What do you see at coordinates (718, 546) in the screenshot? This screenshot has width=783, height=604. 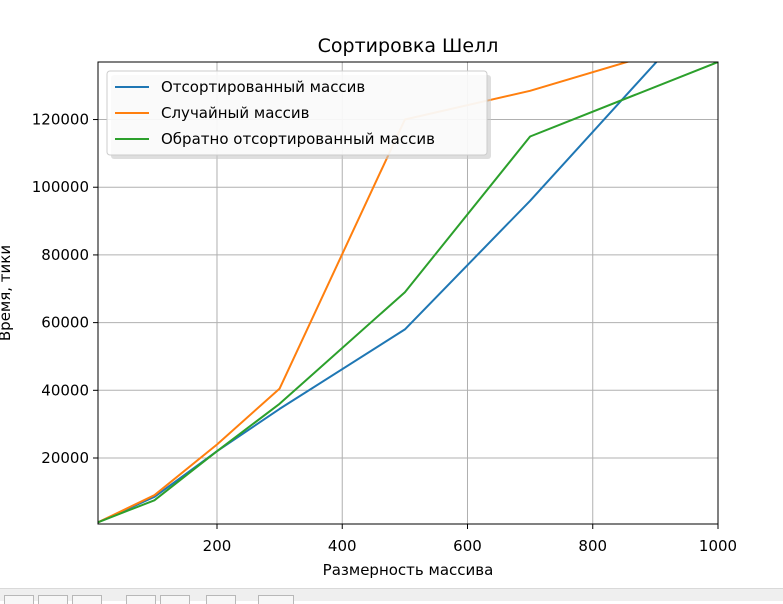 I see `x-tick-label: 1000` at bounding box center [718, 546].